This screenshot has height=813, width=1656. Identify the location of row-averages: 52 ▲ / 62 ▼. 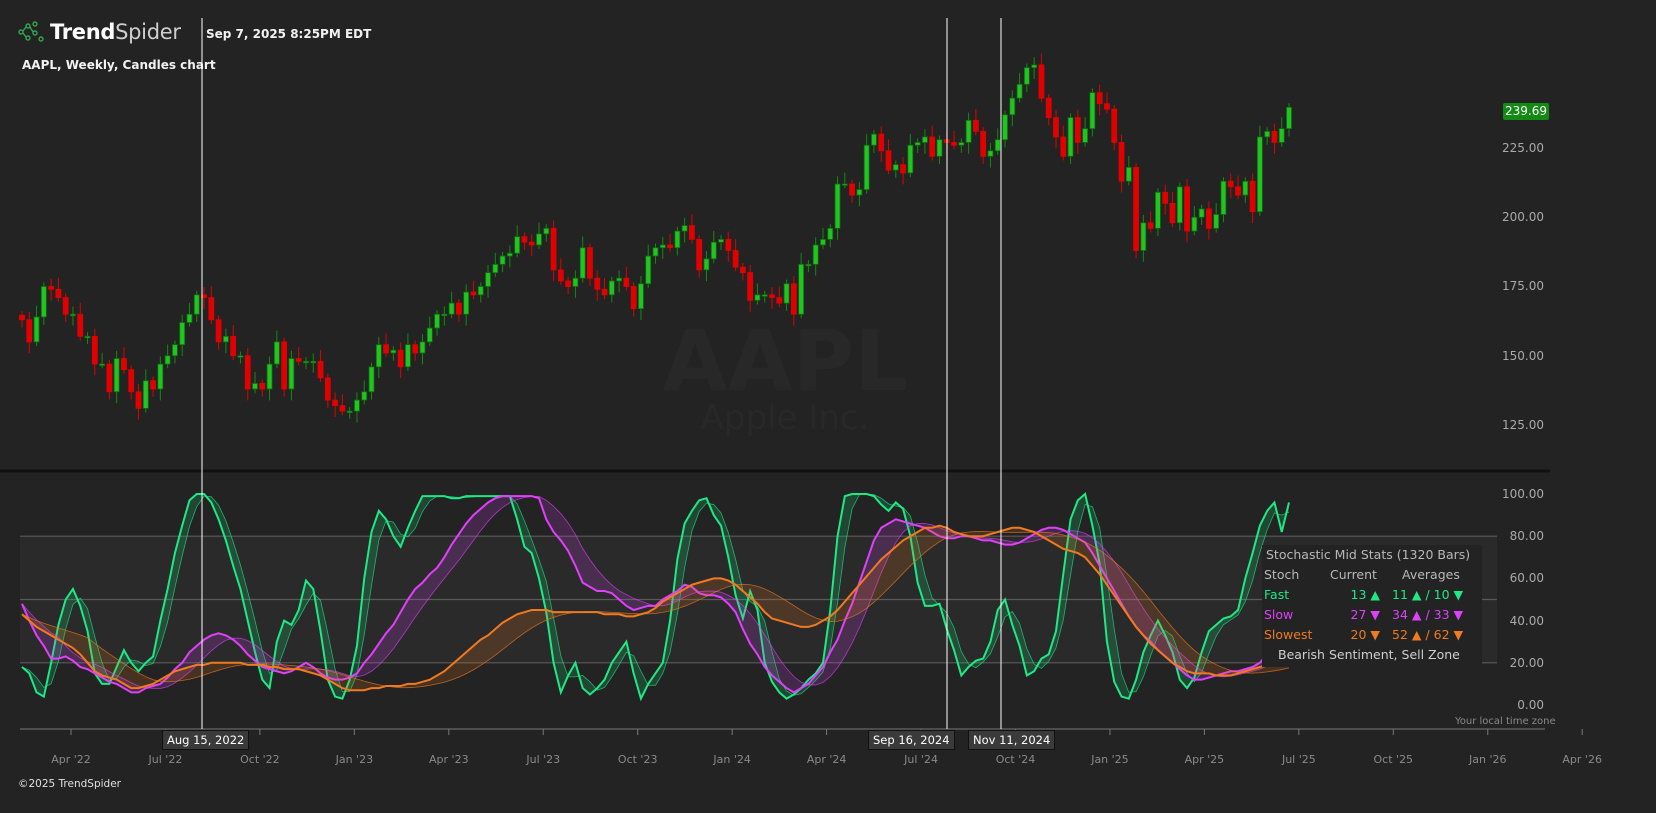
(1428, 634).